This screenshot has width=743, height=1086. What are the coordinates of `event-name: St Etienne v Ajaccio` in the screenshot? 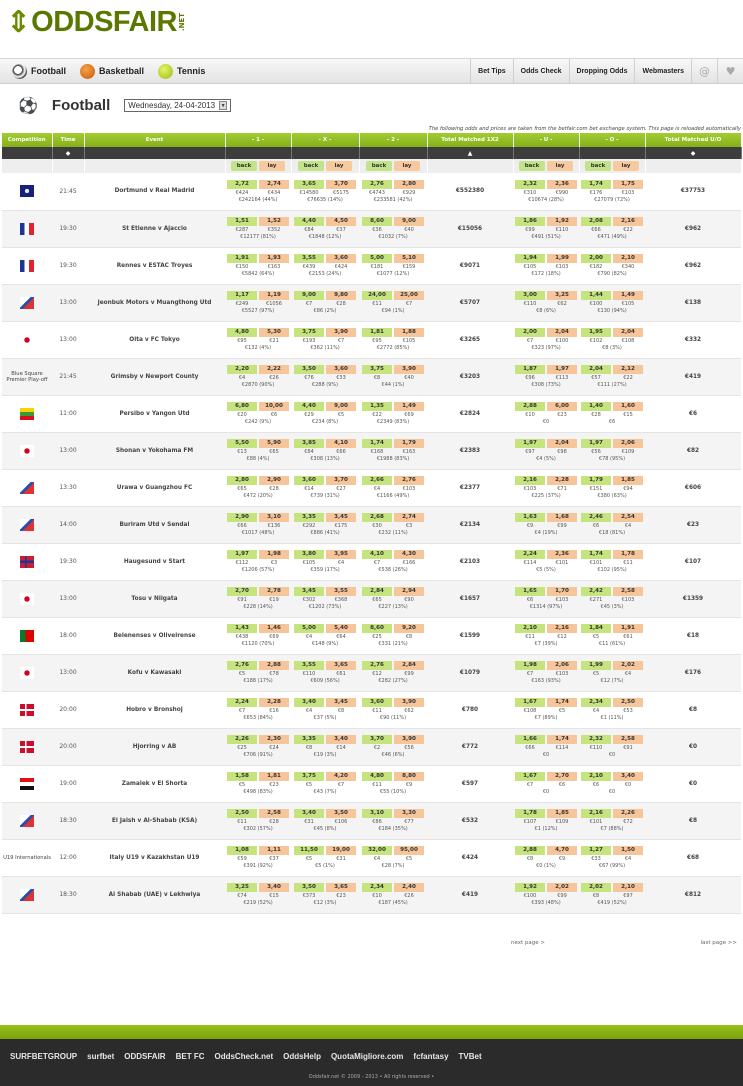 It's located at (154, 229).